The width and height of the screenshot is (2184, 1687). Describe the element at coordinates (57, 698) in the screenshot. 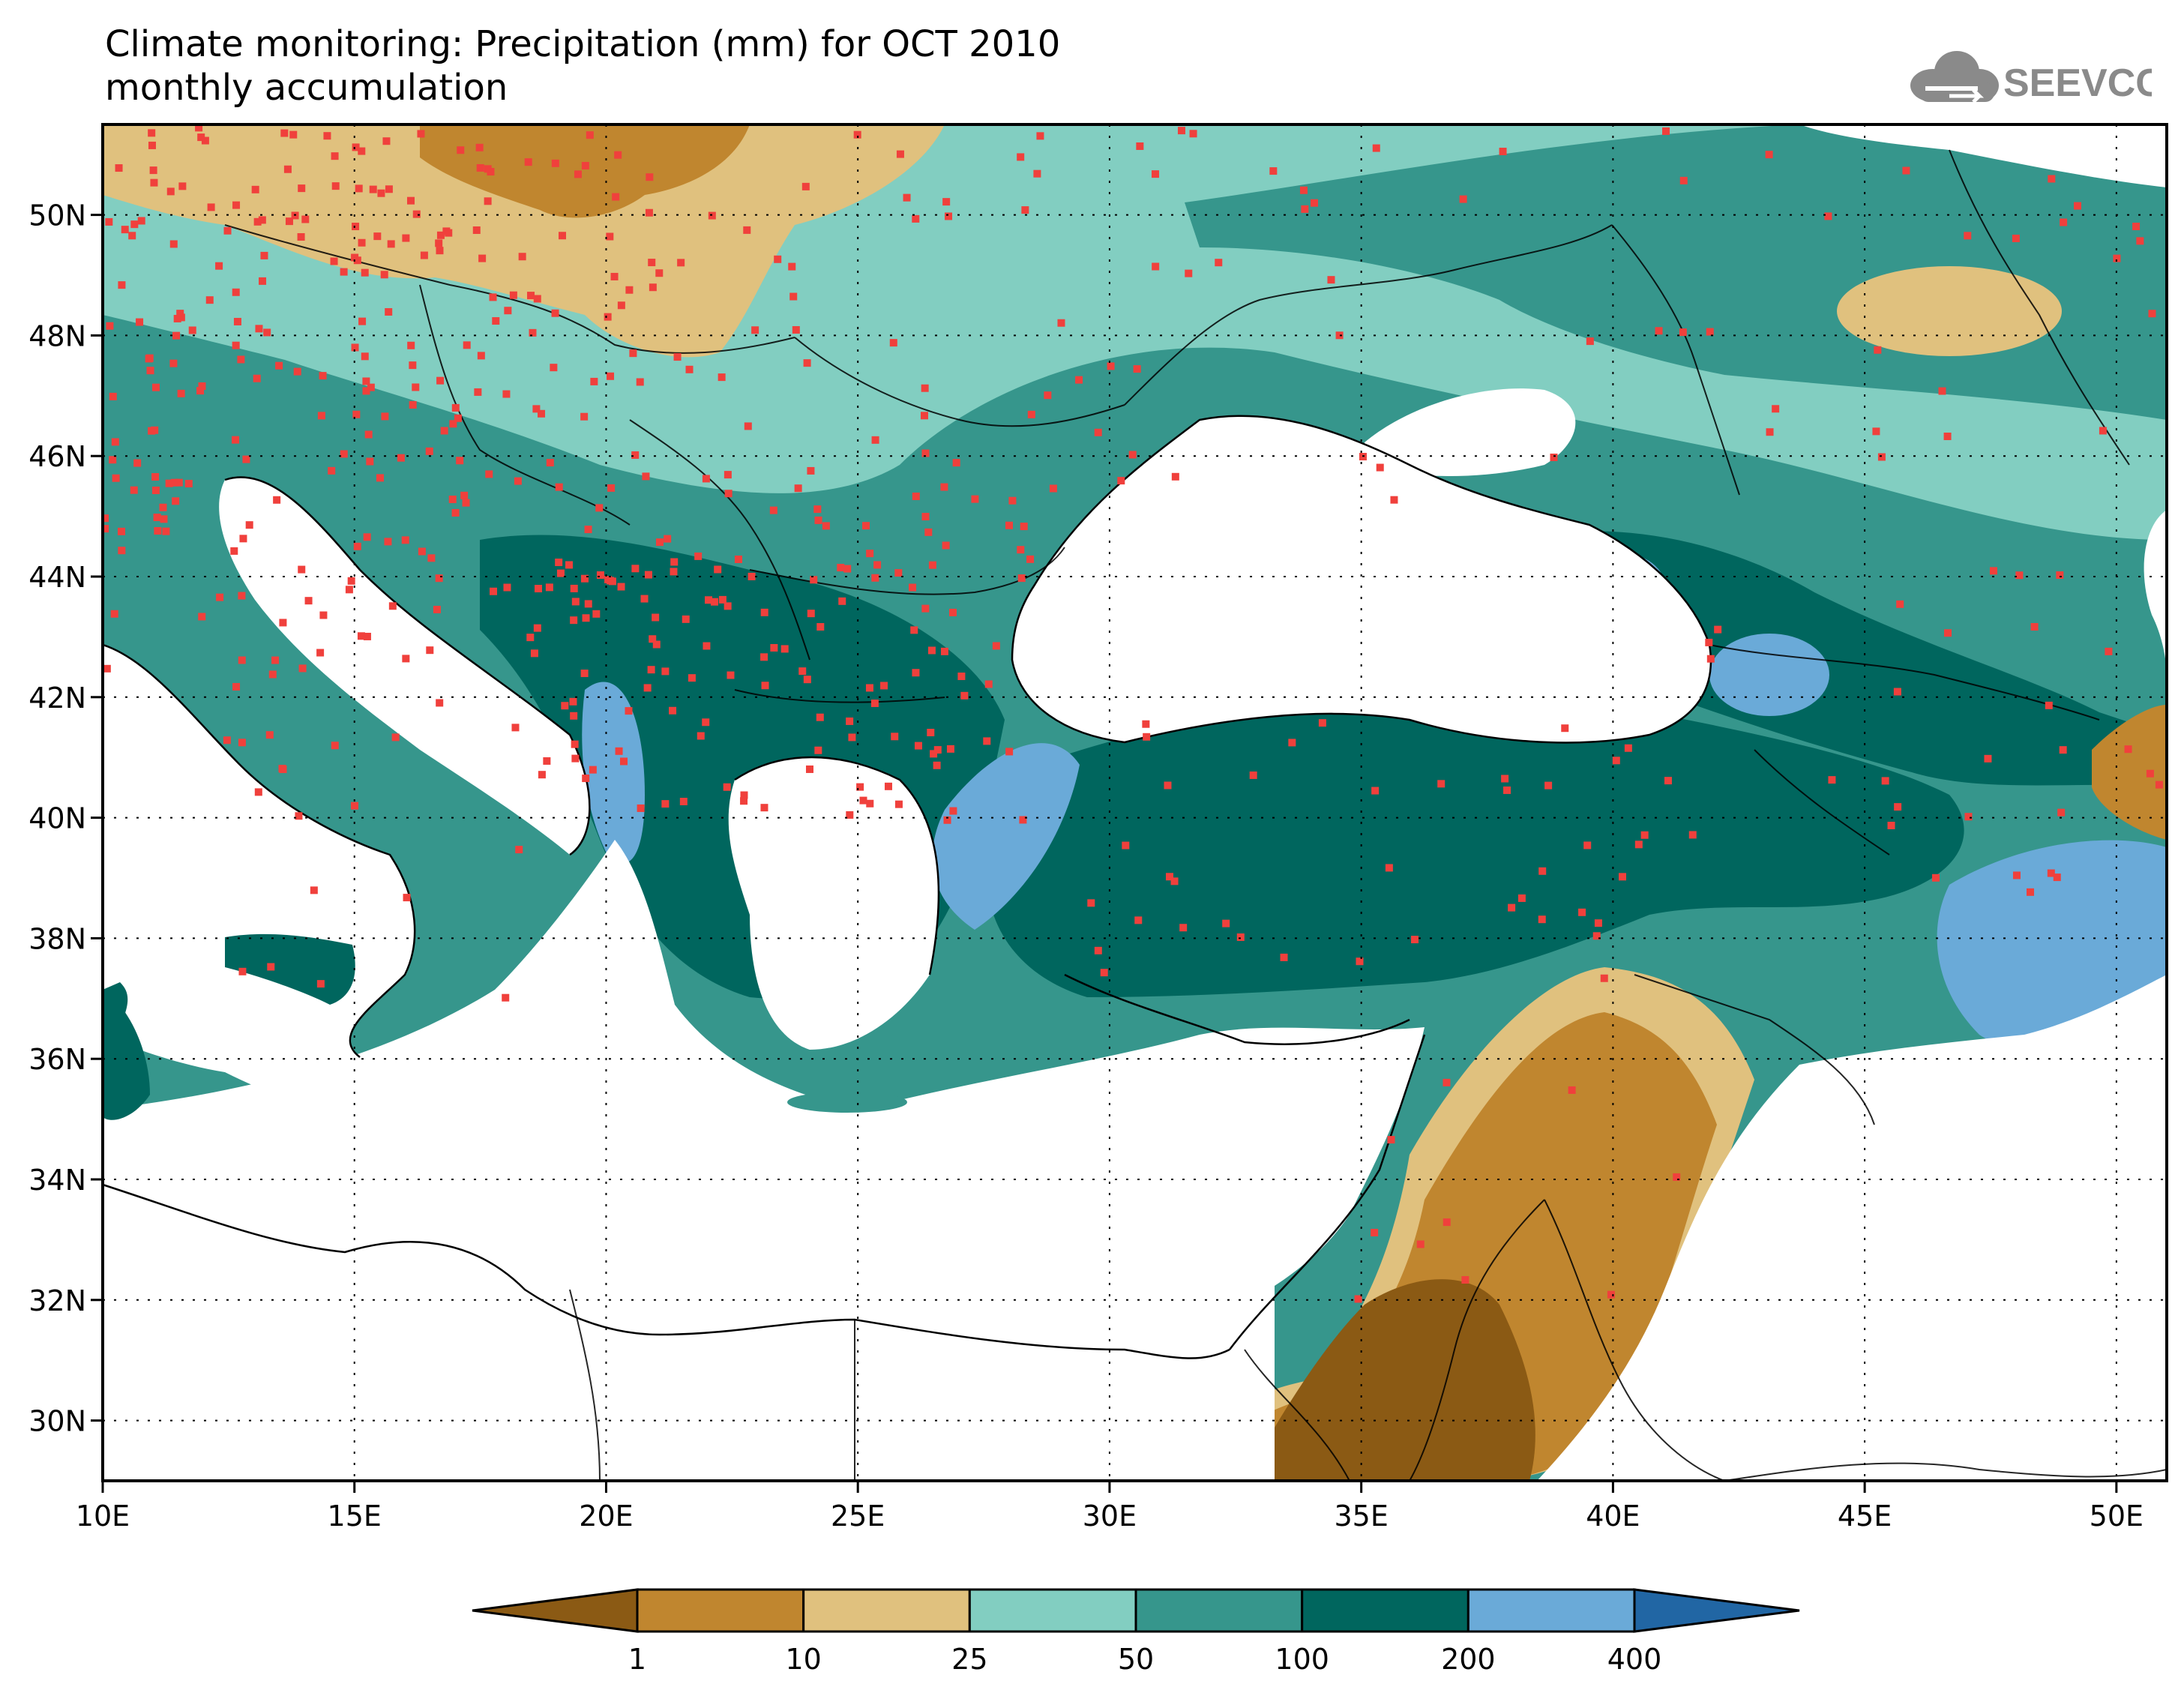

I see `y-tick-label: 42N` at that location.